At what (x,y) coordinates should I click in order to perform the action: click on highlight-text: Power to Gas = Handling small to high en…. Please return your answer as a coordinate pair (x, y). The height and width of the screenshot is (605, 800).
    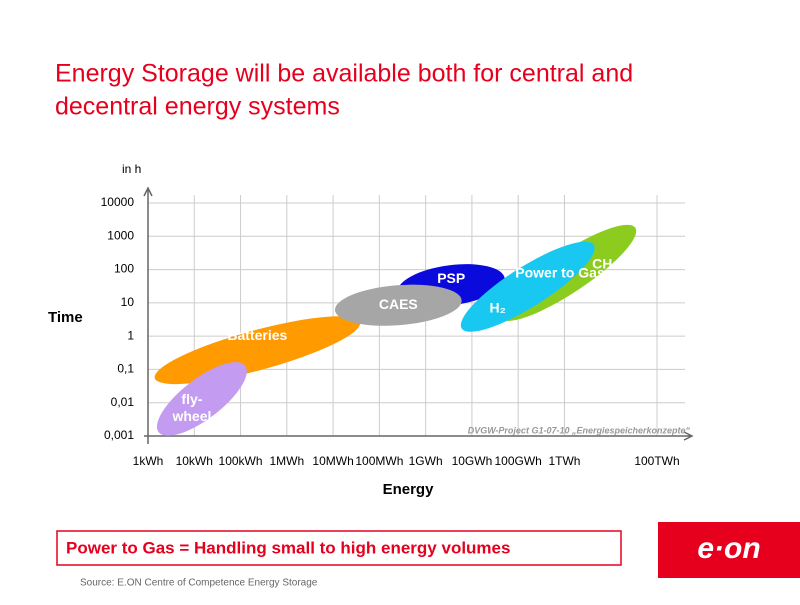
    Looking at the image, I should click on (288, 547).